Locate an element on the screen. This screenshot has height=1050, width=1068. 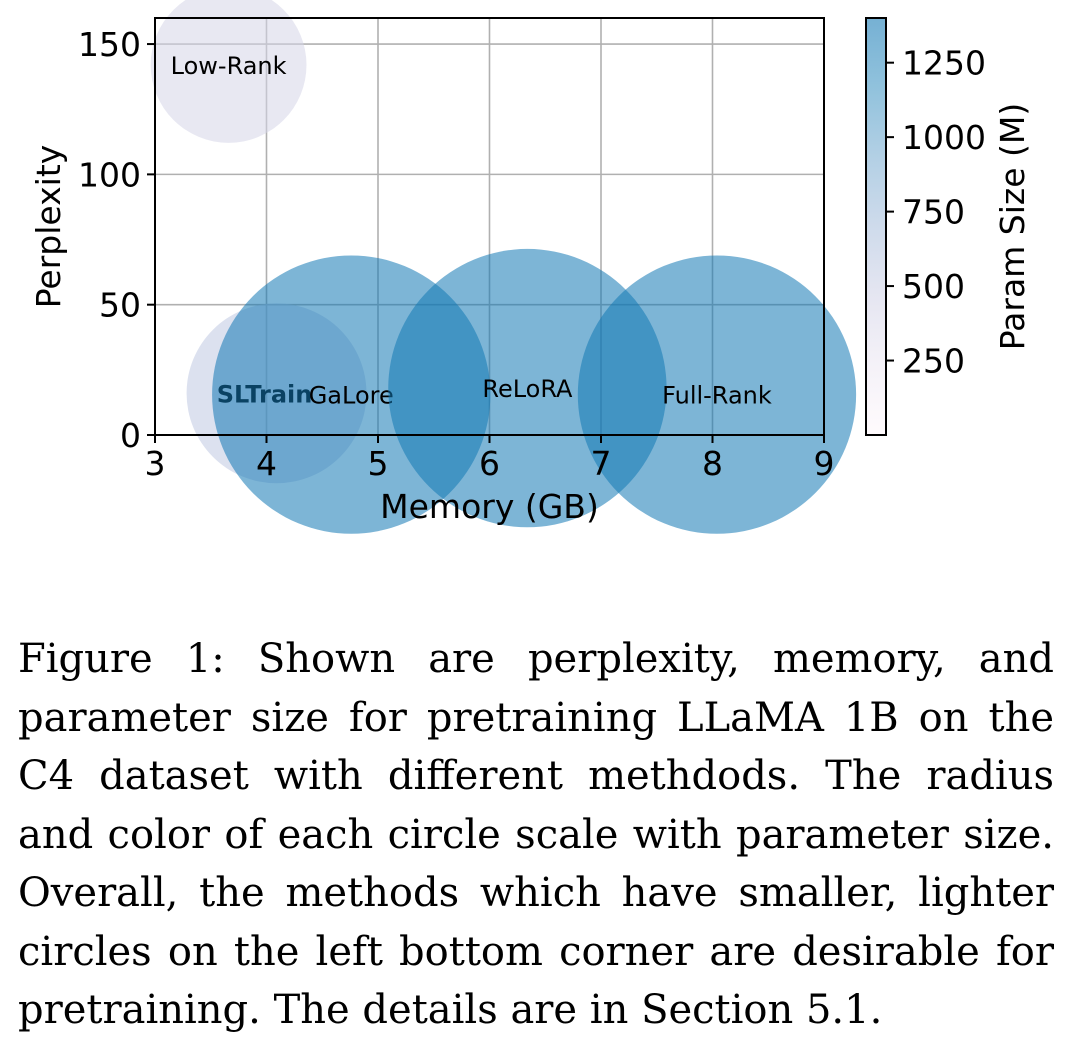
x-tick-label: 3 is located at coordinates (155, 463).